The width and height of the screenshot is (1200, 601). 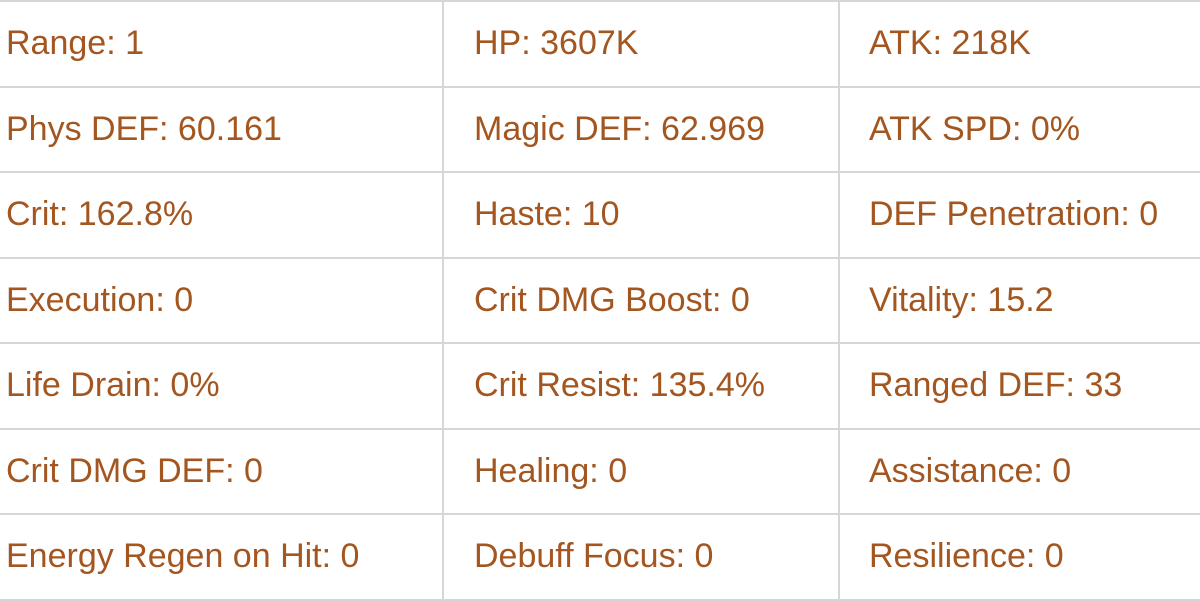 I want to click on stats-row: Crit: 162.8% Haste: 10 DEF Penetration: 0, so click(x=600, y=215).